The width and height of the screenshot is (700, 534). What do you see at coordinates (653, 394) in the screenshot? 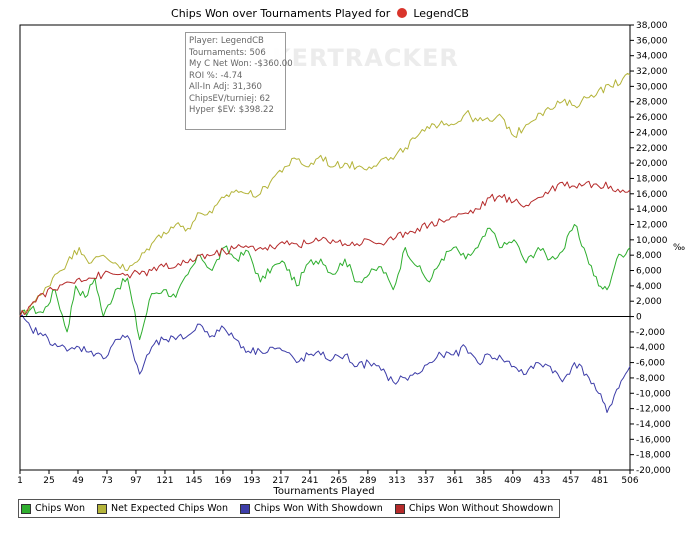
I see `y-tick-label: -10,000` at bounding box center [653, 394].